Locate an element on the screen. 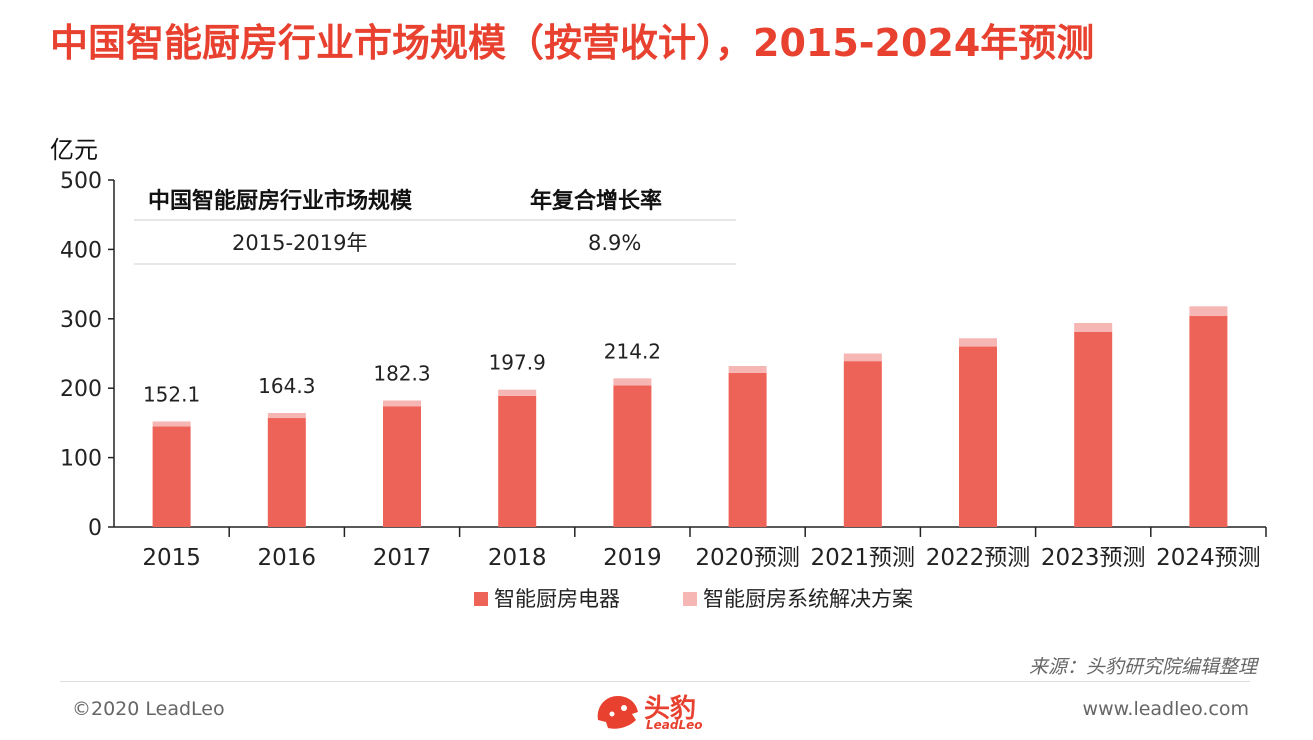 The height and width of the screenshot is (740, 1313). inset-table-header: 年复合增长率 is located at coordinates (596, 201).